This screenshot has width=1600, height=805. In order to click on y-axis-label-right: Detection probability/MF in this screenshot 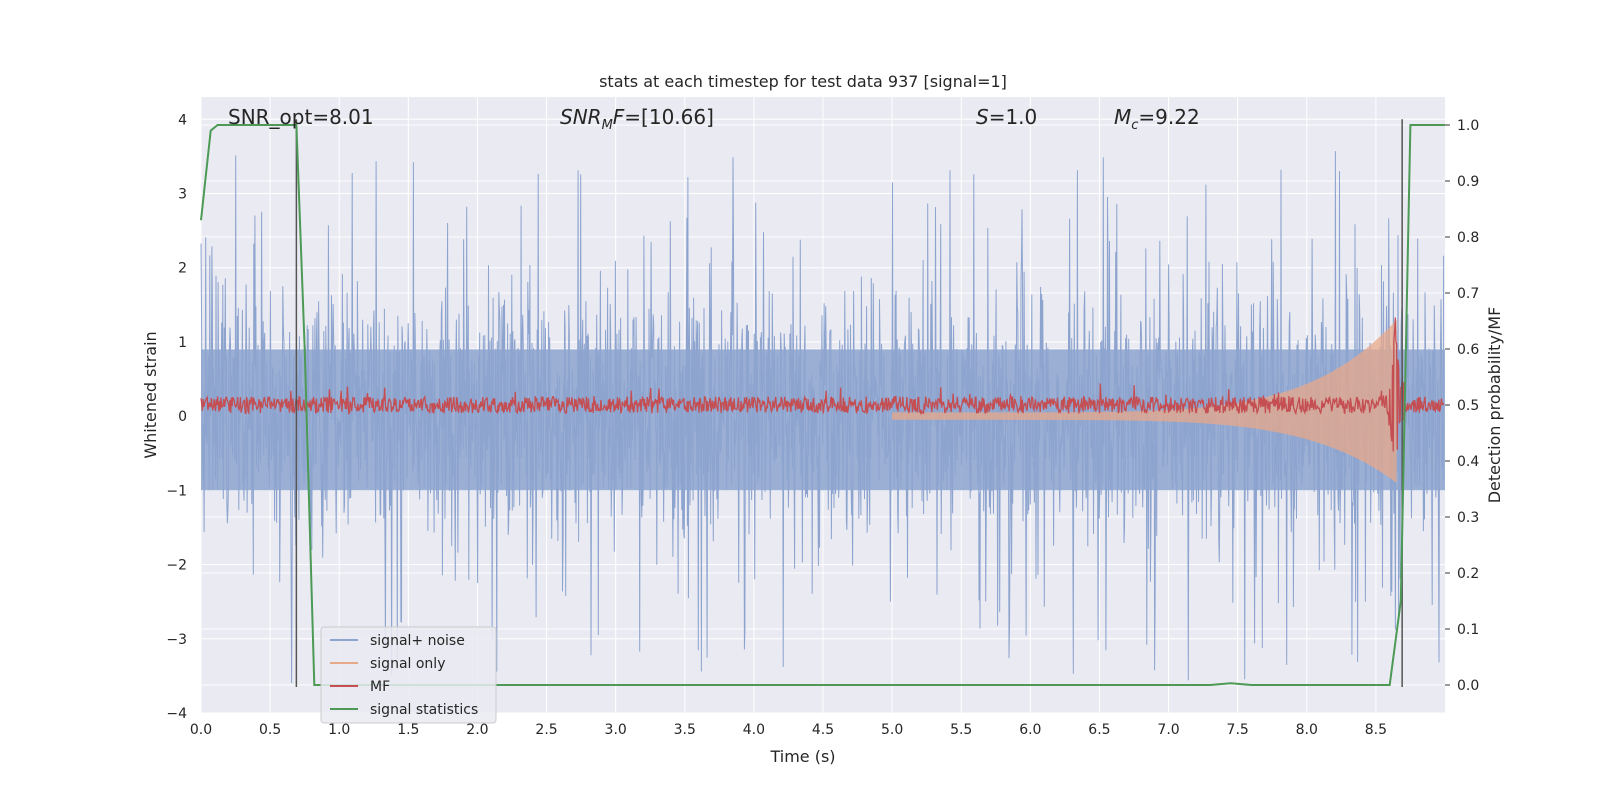, I will do `click(1494, 405)`.